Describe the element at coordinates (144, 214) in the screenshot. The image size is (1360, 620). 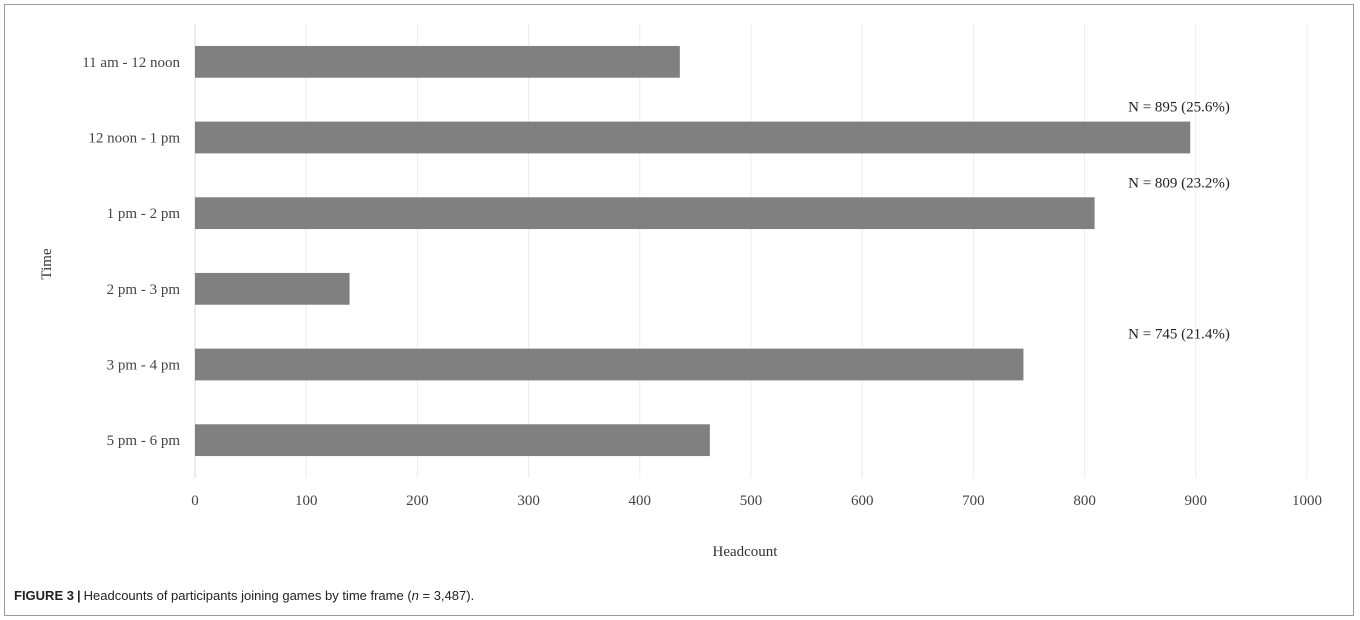
I see `y-tick-label: 1 pm - 2 pm` at that location.